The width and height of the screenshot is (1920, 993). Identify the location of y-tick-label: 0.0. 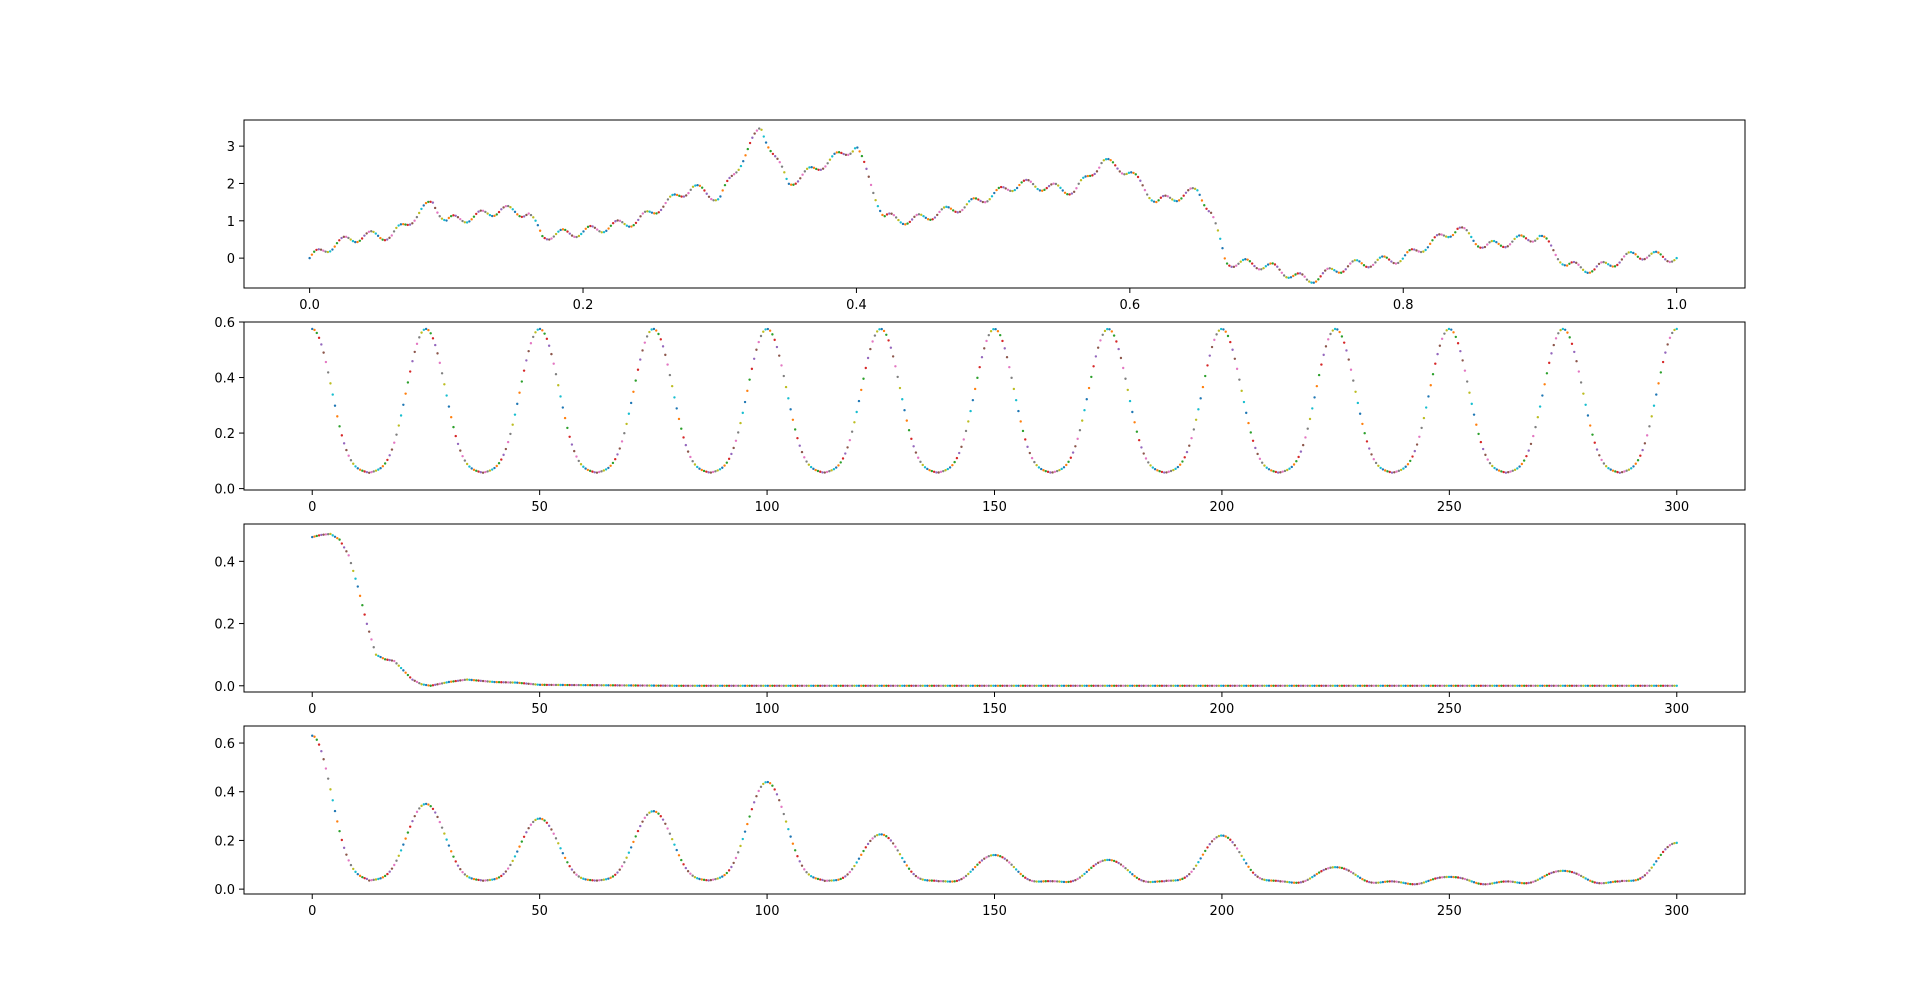
(224, 687).